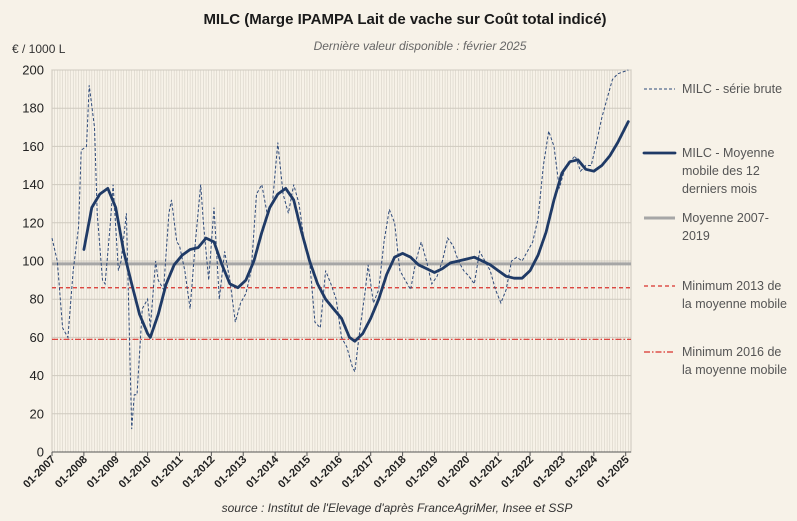 The width and height of the screenshot is (797, 521). Describe the element at coordinates (33, 184) in the screenshot. I see `y-tick-label: 140` at that location.